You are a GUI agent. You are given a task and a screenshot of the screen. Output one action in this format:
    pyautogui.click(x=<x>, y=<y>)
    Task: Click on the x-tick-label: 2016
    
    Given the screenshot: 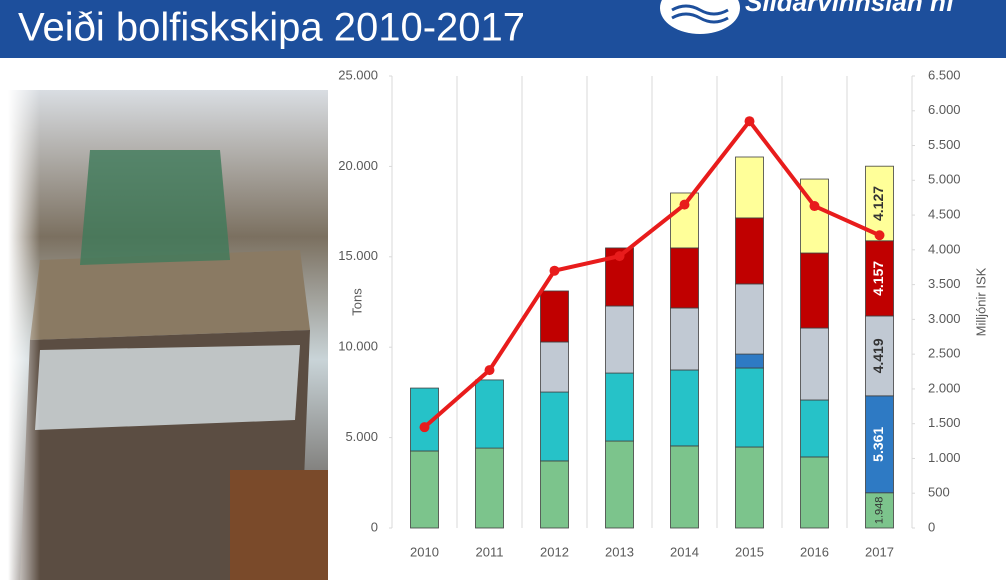 What is the action you would take?
    pyautogui.click(x=814, y=551)
    